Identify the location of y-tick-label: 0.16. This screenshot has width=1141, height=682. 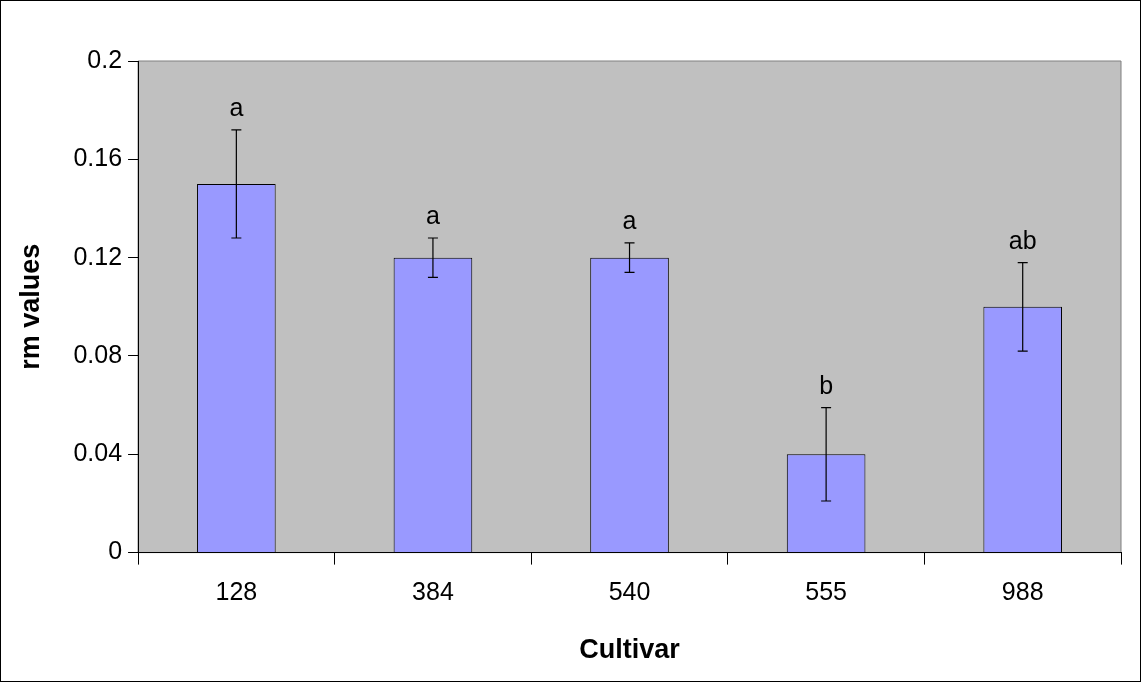
(98, 157).